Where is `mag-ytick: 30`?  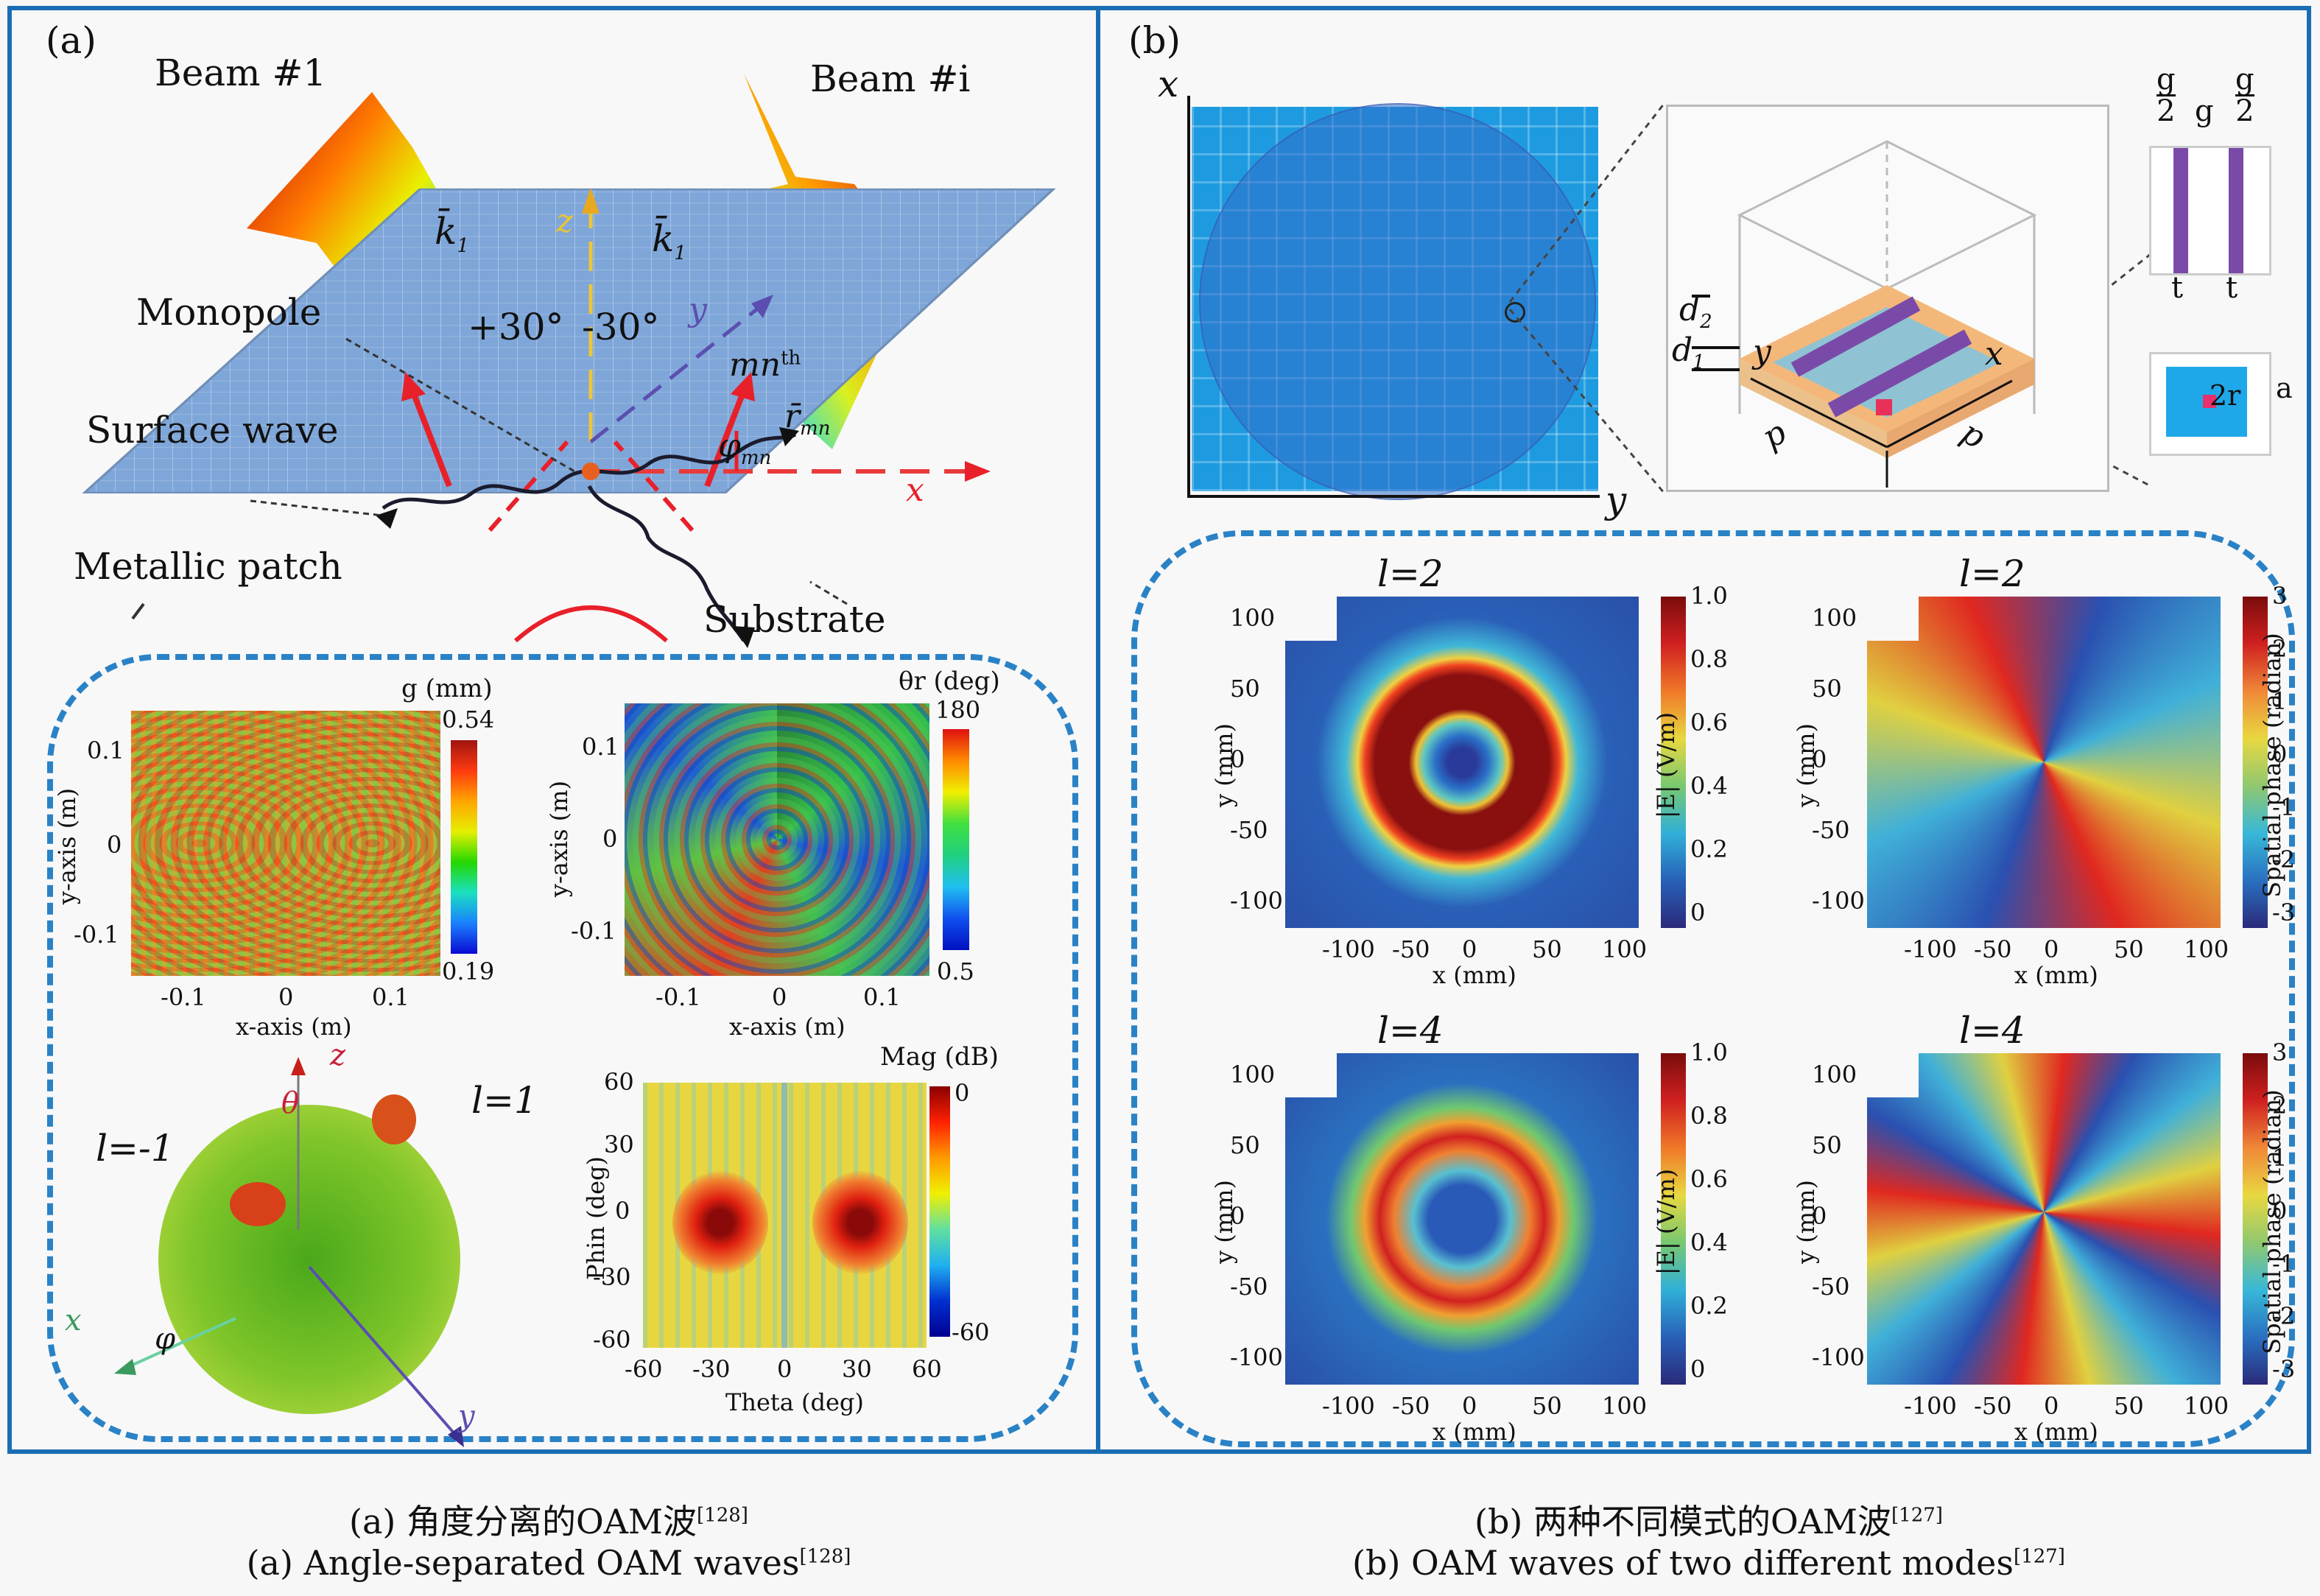
mag-ytick: 30 is located at coordinates (619, 1145).